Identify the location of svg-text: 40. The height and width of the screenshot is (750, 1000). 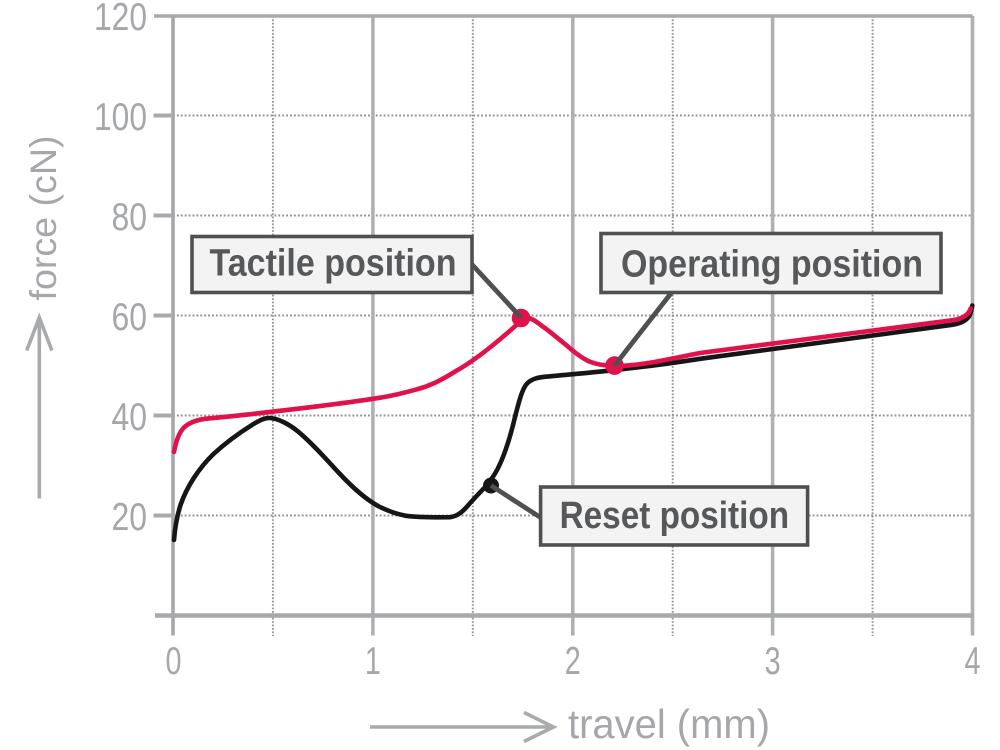
(130, 417).